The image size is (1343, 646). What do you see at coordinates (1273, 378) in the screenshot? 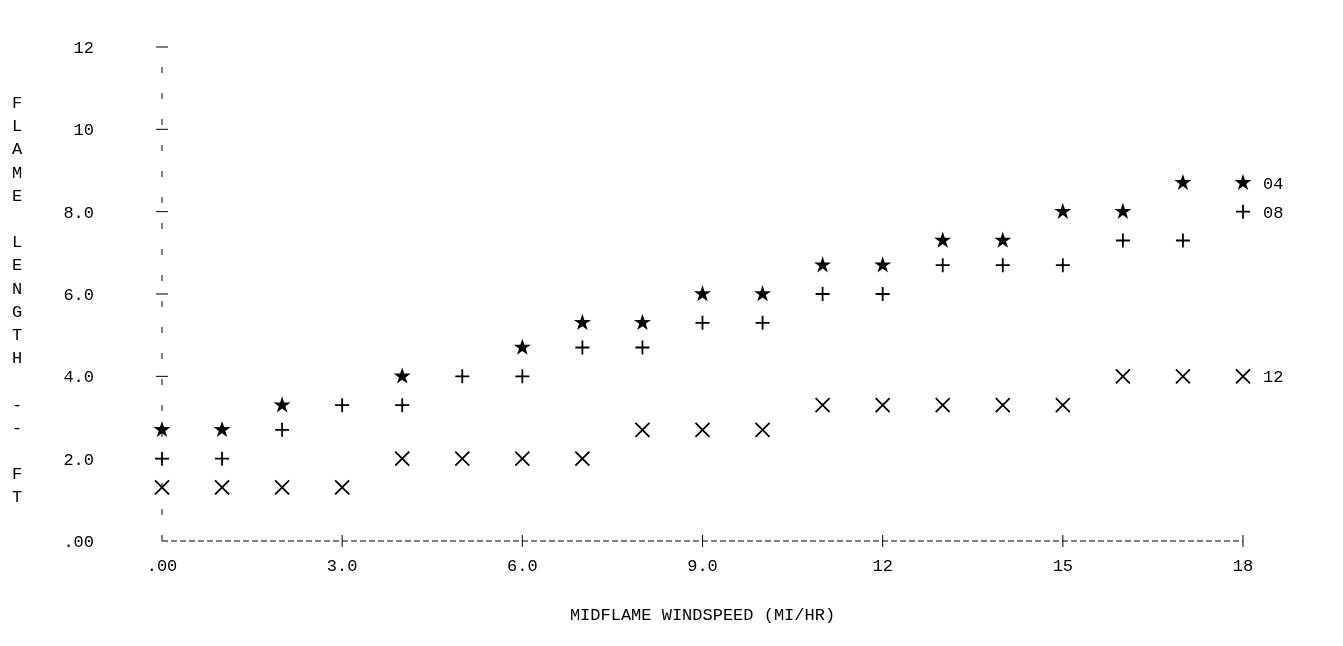
I see `series-label: 12` at bounding box center [1273, 378].